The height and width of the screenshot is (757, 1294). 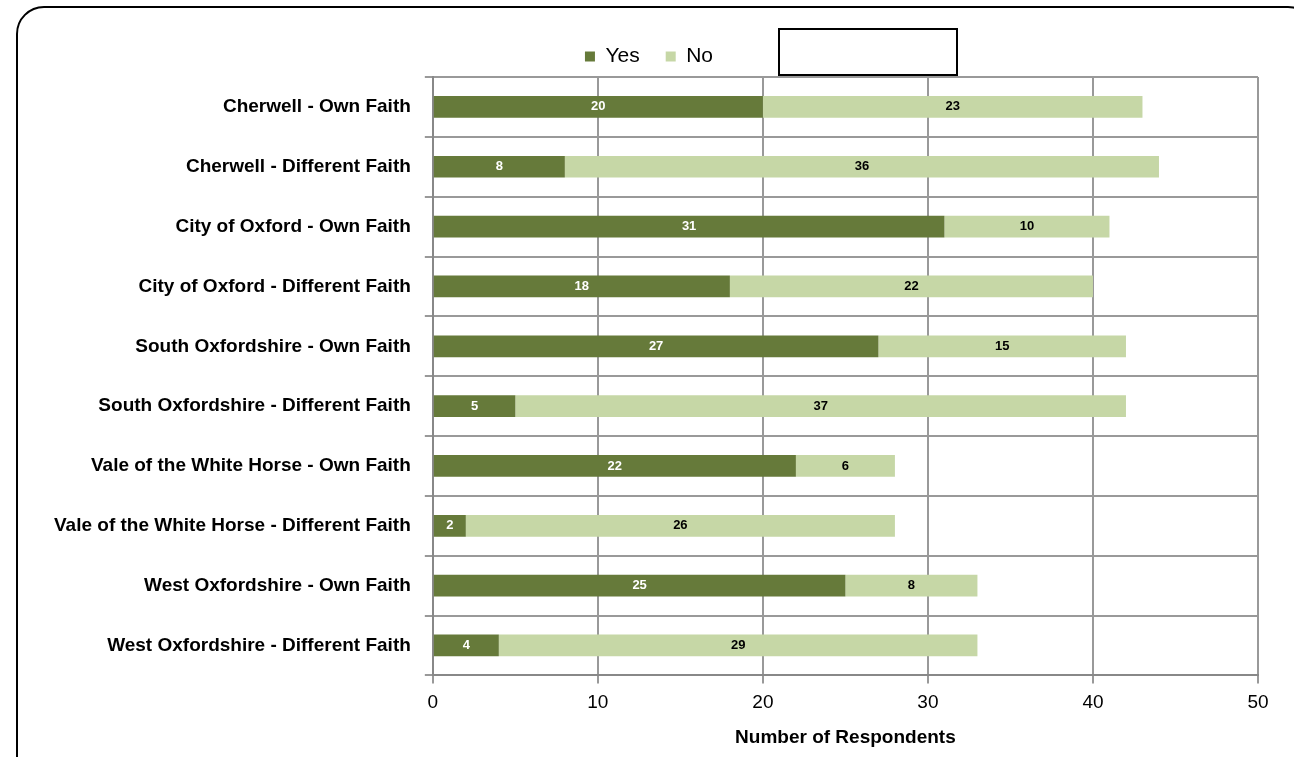 I want to click on data-label: 10, so click(x=1027, y=226).